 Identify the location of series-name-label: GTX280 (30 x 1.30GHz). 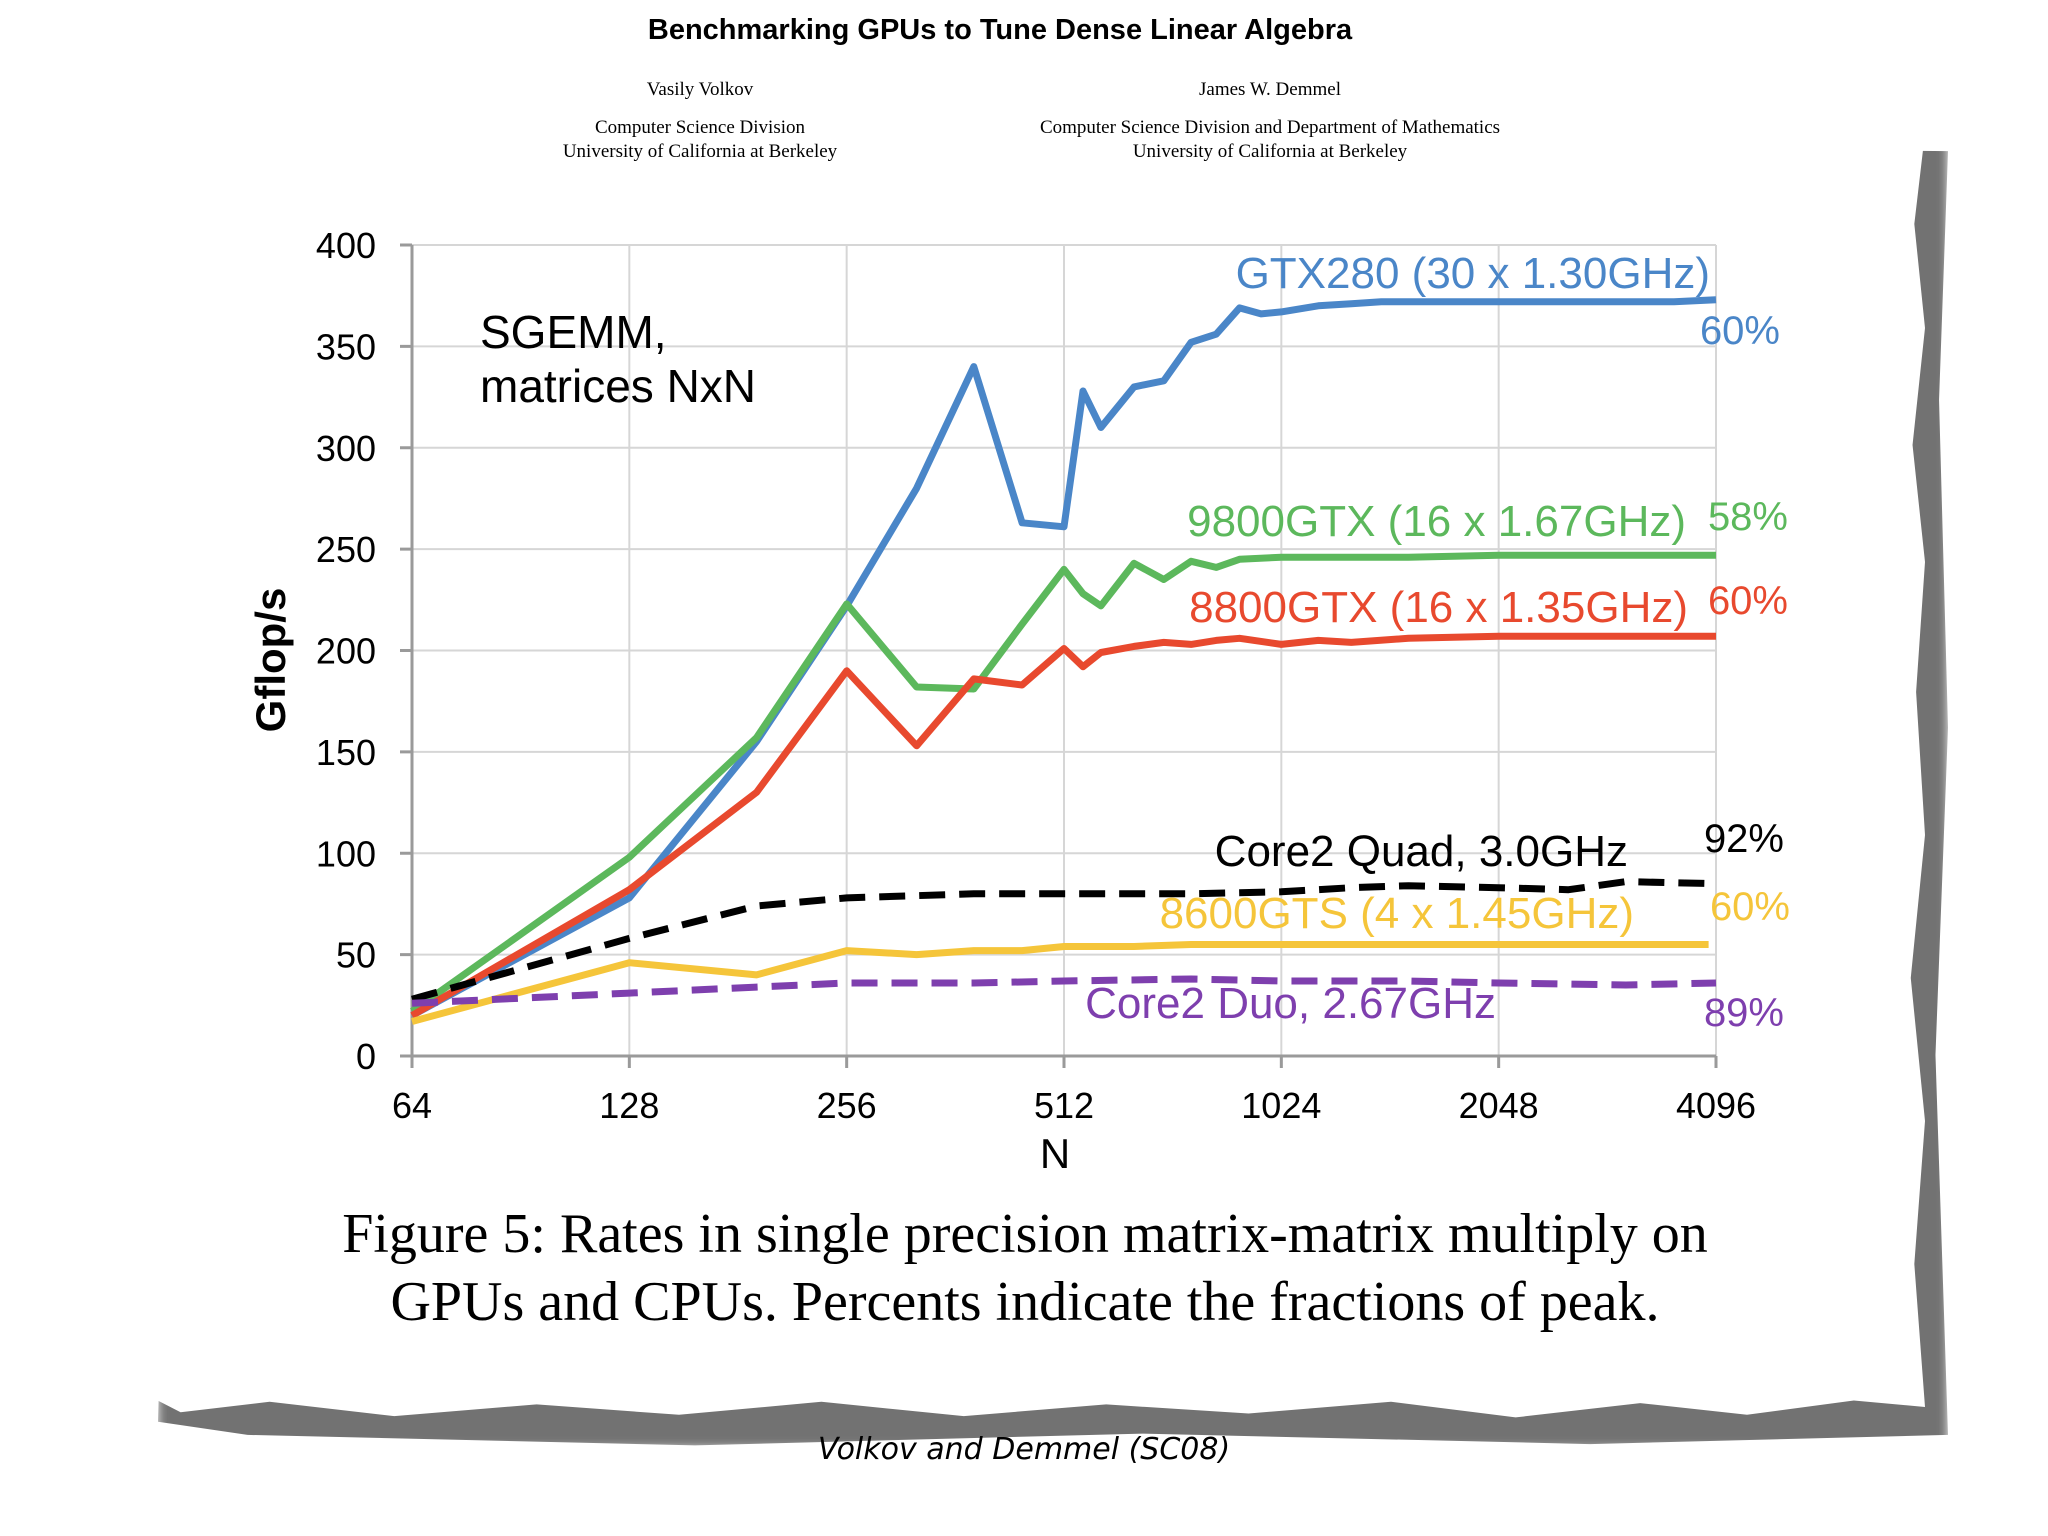
(1473, 273).